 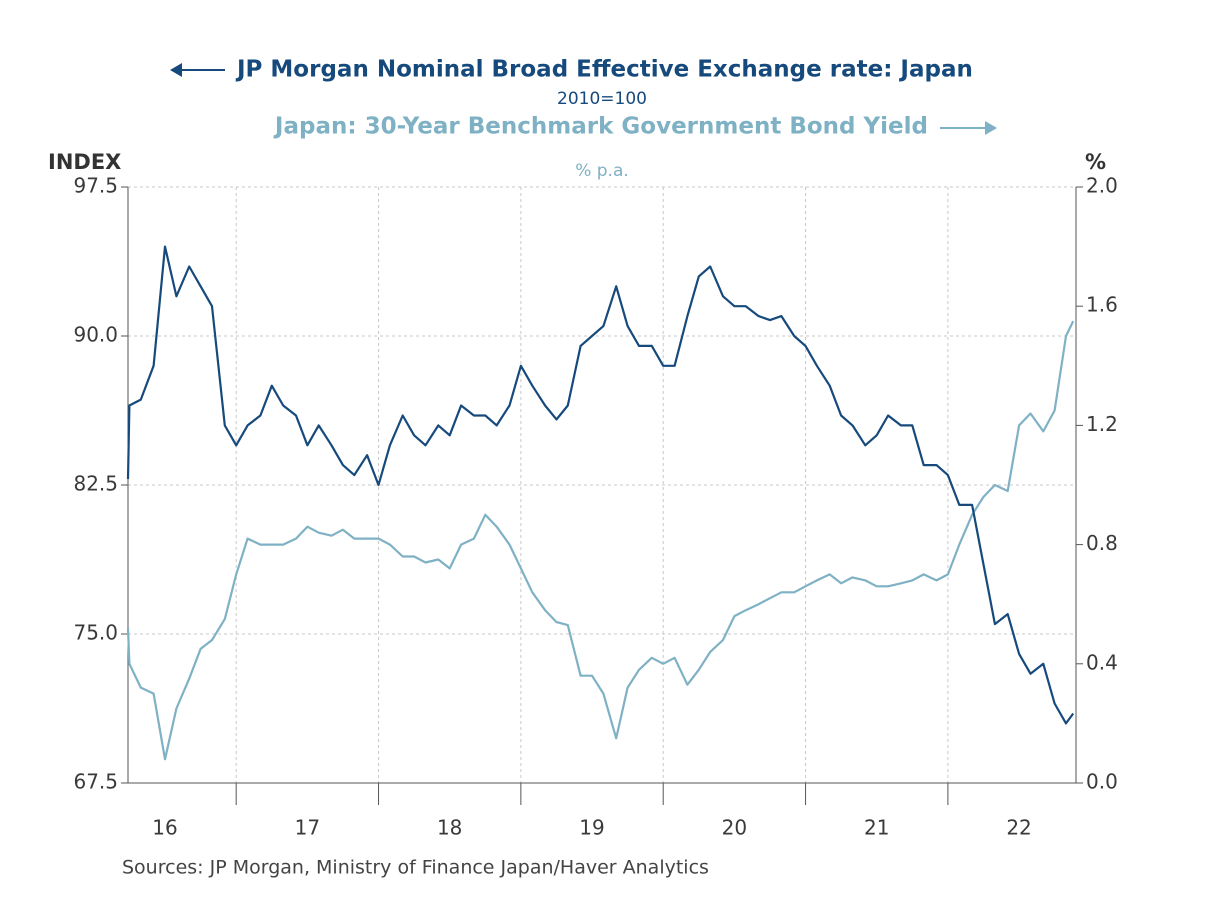 I want to click on y-tick-label: 82.5, so click(x=95, y=484).